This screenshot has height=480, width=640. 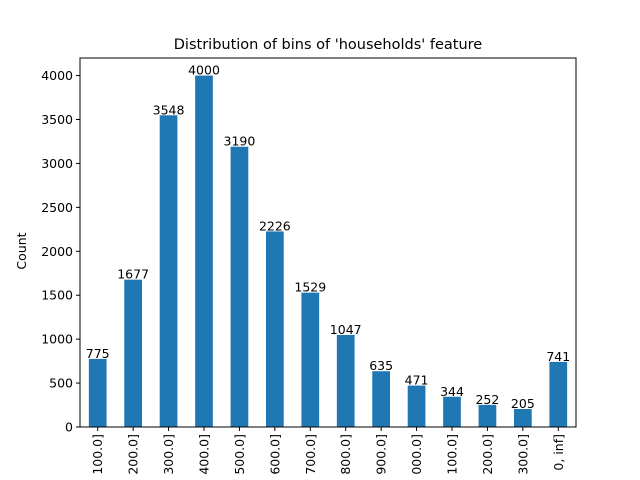 I want to click on y-axis-label: Count, so click(x=21, y=250).